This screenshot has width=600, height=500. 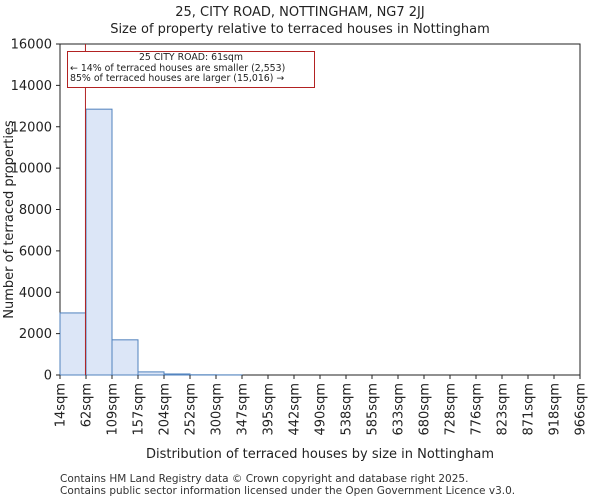 I want to click on x-tick-label: 62sqm, so click(x=87, y=405).